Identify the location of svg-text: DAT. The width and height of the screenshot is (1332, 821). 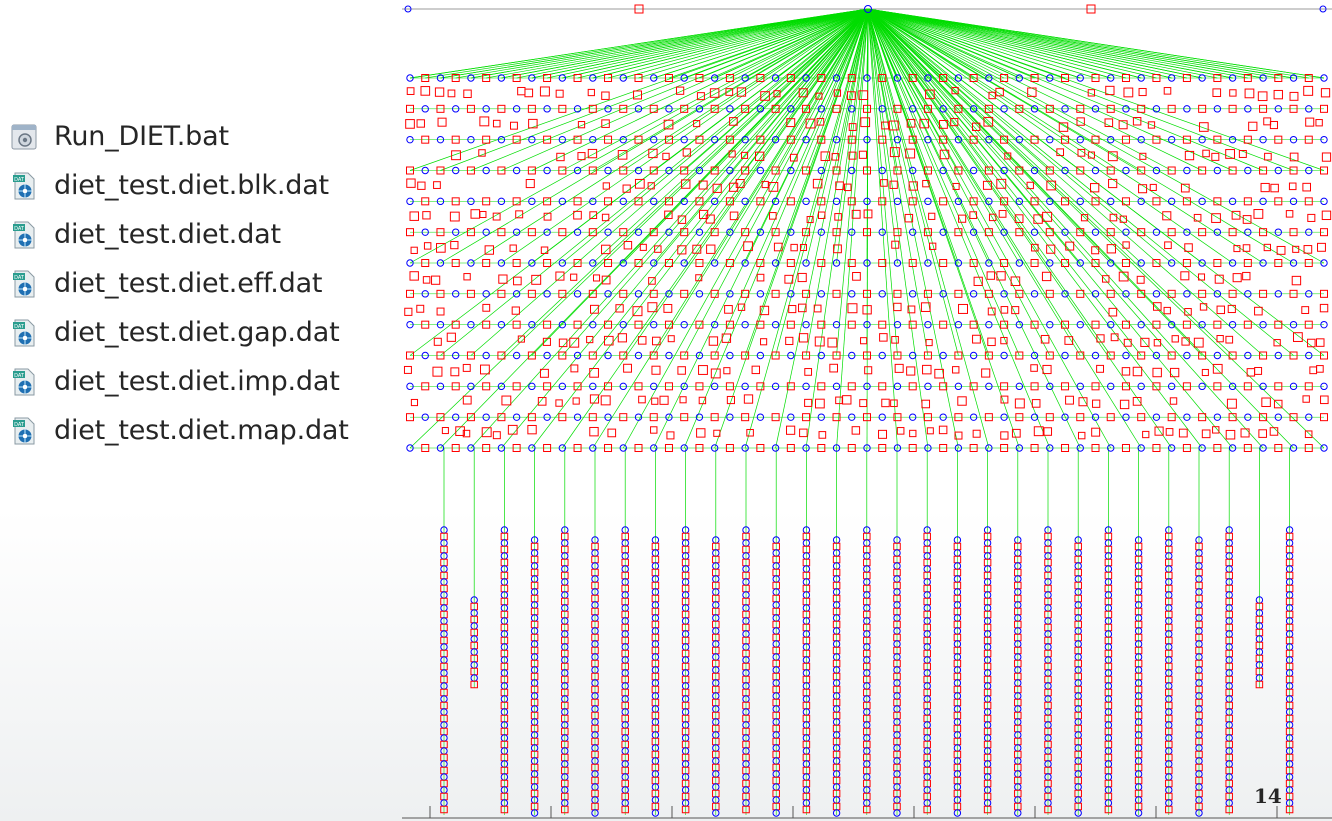
(19, 327).